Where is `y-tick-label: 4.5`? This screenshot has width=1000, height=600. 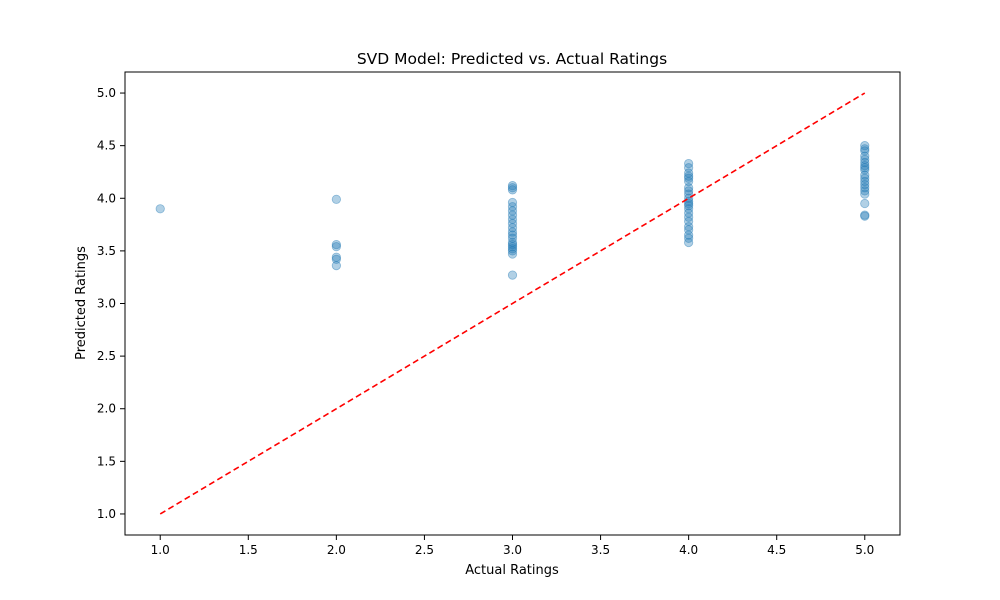 y-tick-label: 4.5 is located at coordinates (106, 146).